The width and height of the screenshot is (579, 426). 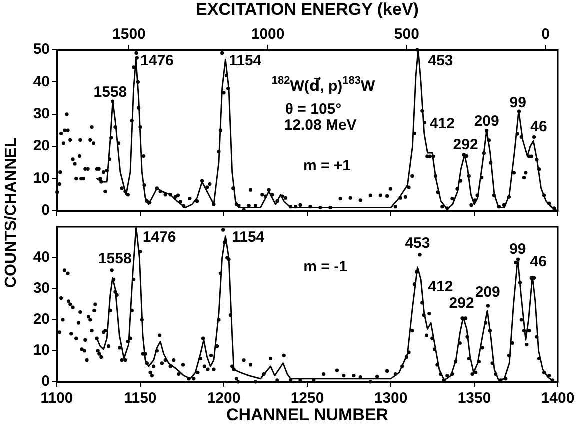 I want to click on x2-tick-label: 500, so click(x=407, y=35).